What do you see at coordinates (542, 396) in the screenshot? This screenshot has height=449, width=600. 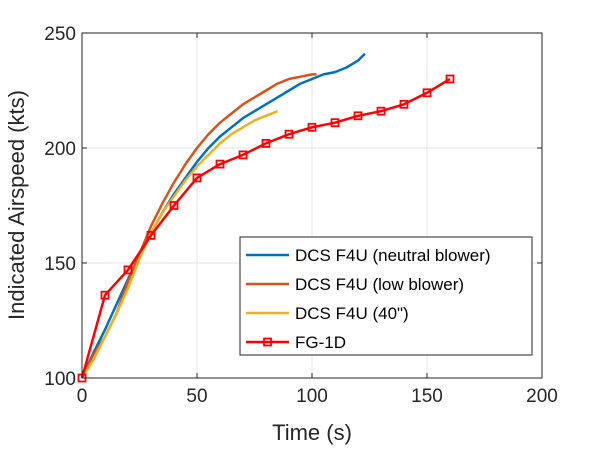 I see `x-tick-label: 200` at bounding box center [542, 396].